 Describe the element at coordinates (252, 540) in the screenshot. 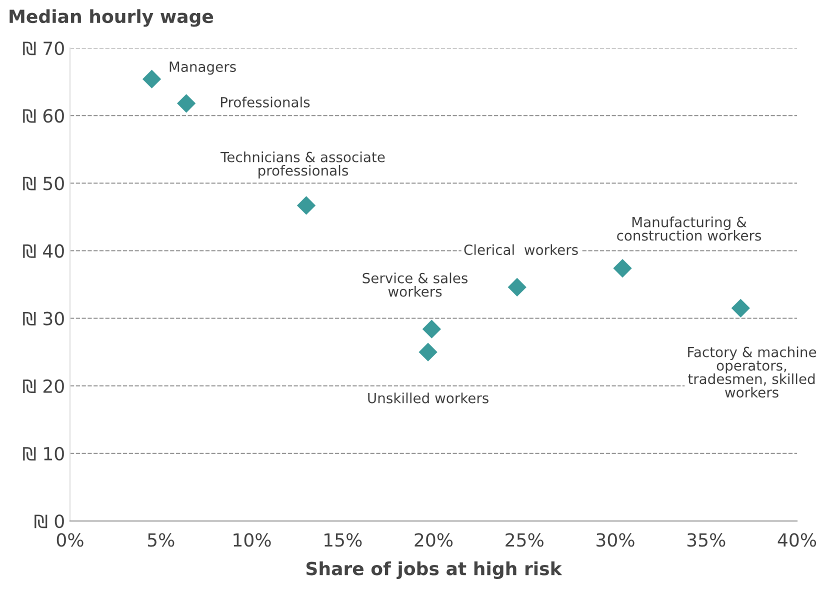

I see `x-tick-label: 10%` at that location.